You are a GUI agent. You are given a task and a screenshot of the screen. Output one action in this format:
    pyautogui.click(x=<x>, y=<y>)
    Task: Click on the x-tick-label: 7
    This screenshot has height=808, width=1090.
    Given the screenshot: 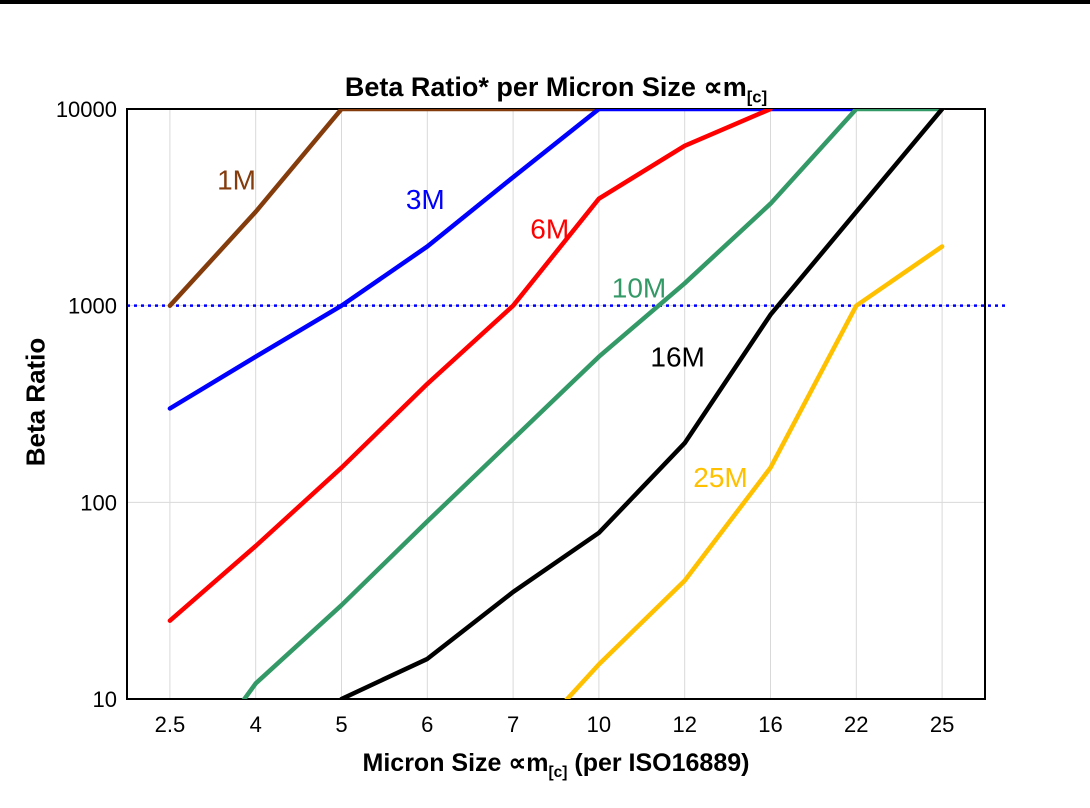 What is the action you would take?
    pyautogui.click(x=513, y=724)
    